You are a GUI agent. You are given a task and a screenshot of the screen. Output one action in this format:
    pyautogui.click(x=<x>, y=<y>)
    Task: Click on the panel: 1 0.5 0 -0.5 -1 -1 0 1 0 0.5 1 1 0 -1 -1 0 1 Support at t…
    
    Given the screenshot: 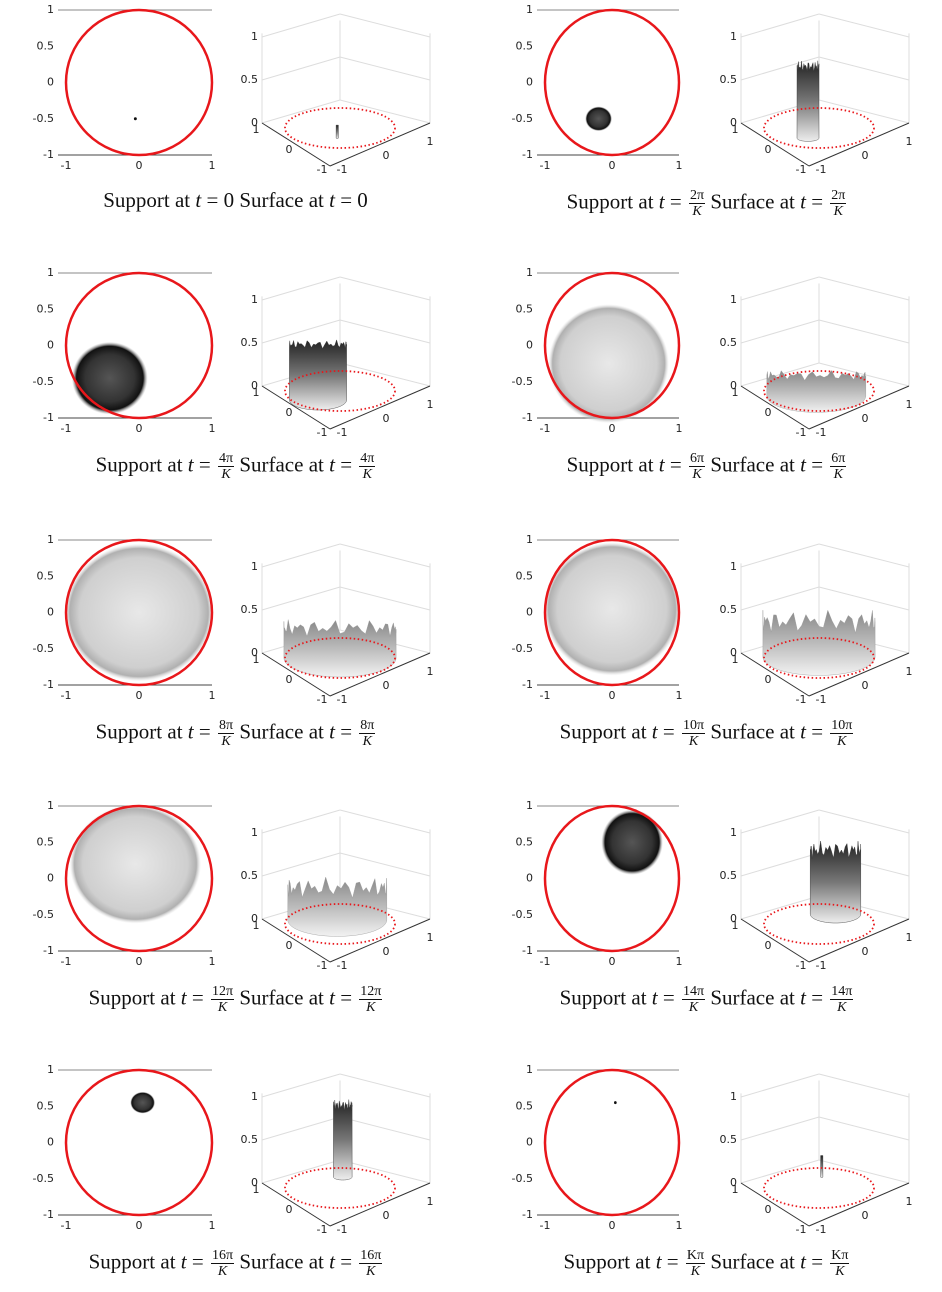 What is the action you would take?
    pyautogui.click(x=235, y=661)
    